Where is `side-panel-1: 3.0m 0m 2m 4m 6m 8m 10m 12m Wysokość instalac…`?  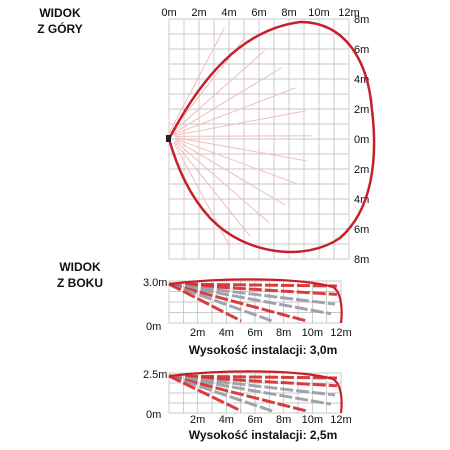
side-panel-1: 3.0m 0m 2m 4m 6m 8m 10m 12m Wysokość instalac… is located at coordinates (247, 317).